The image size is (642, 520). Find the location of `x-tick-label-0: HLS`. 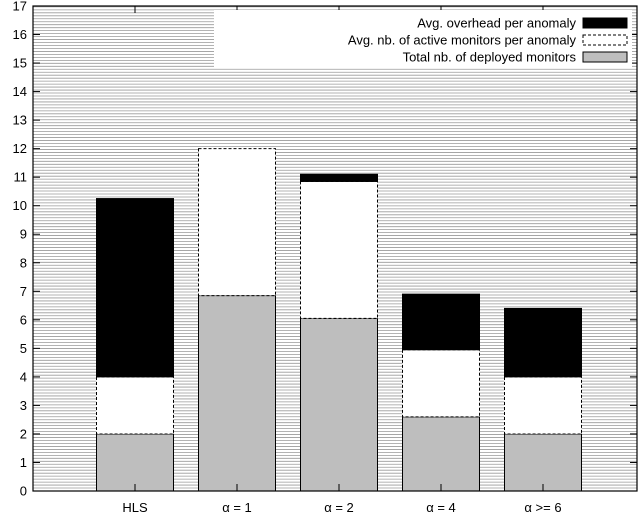

x-tick-label-0: HLS is located at coordinates (135, 507).